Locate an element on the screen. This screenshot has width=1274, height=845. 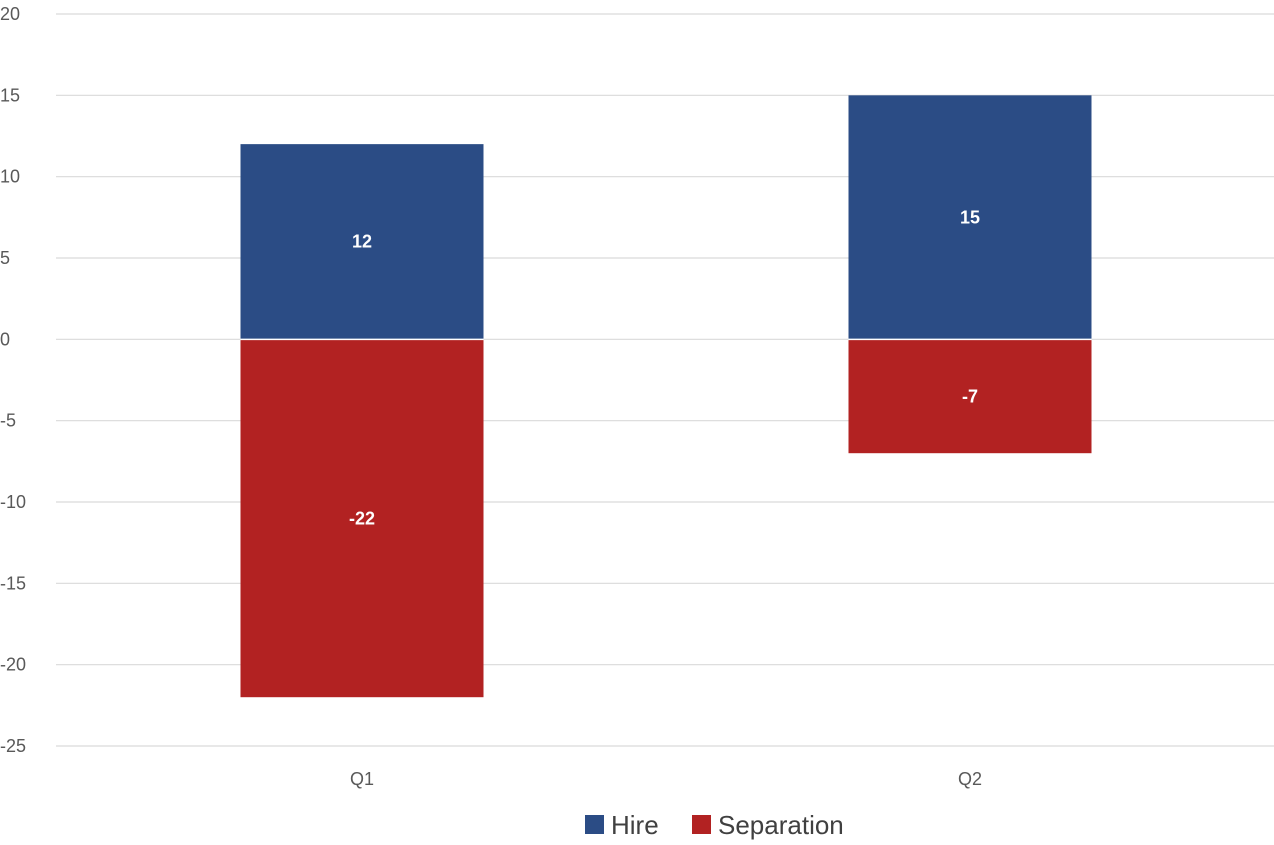
data-label-separation-q2: -7 is located at coordinates (970, 396).